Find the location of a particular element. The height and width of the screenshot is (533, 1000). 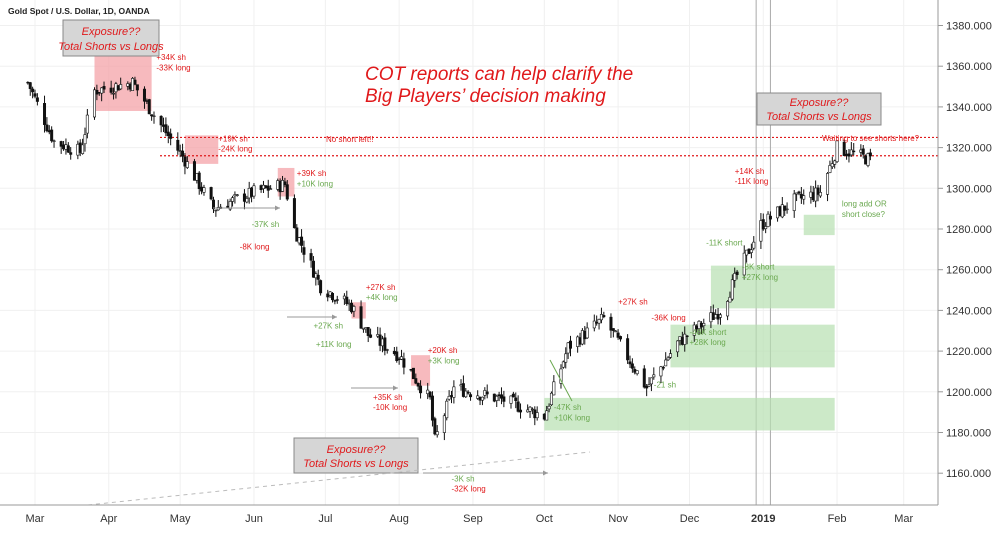

cot-annotation: -37K sh is located at coordinates (266, 224).